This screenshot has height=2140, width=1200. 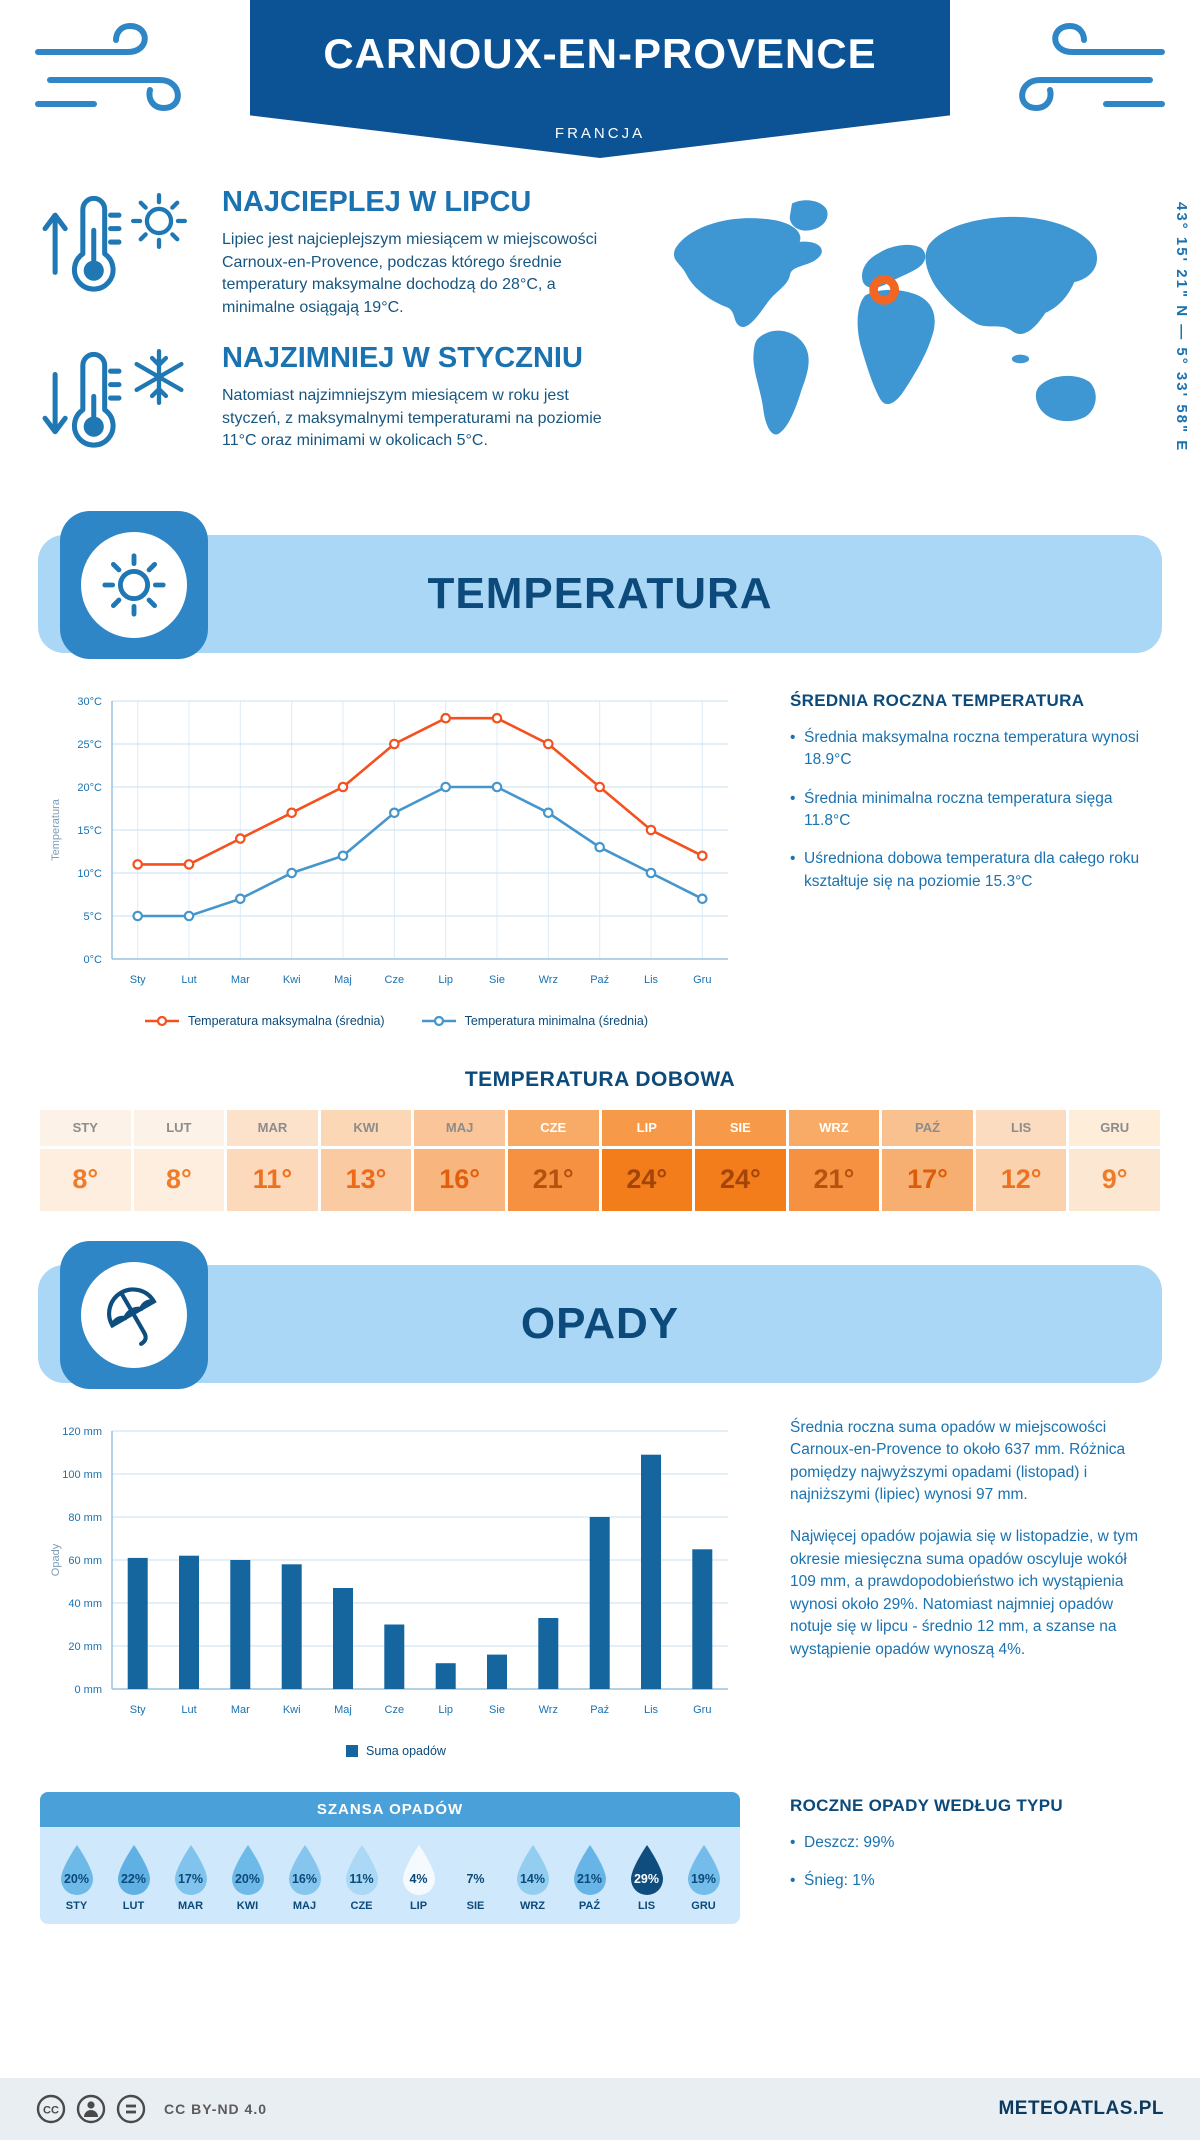 I want to click on rain-chance-month: STY, so click(x=76, y=1905).